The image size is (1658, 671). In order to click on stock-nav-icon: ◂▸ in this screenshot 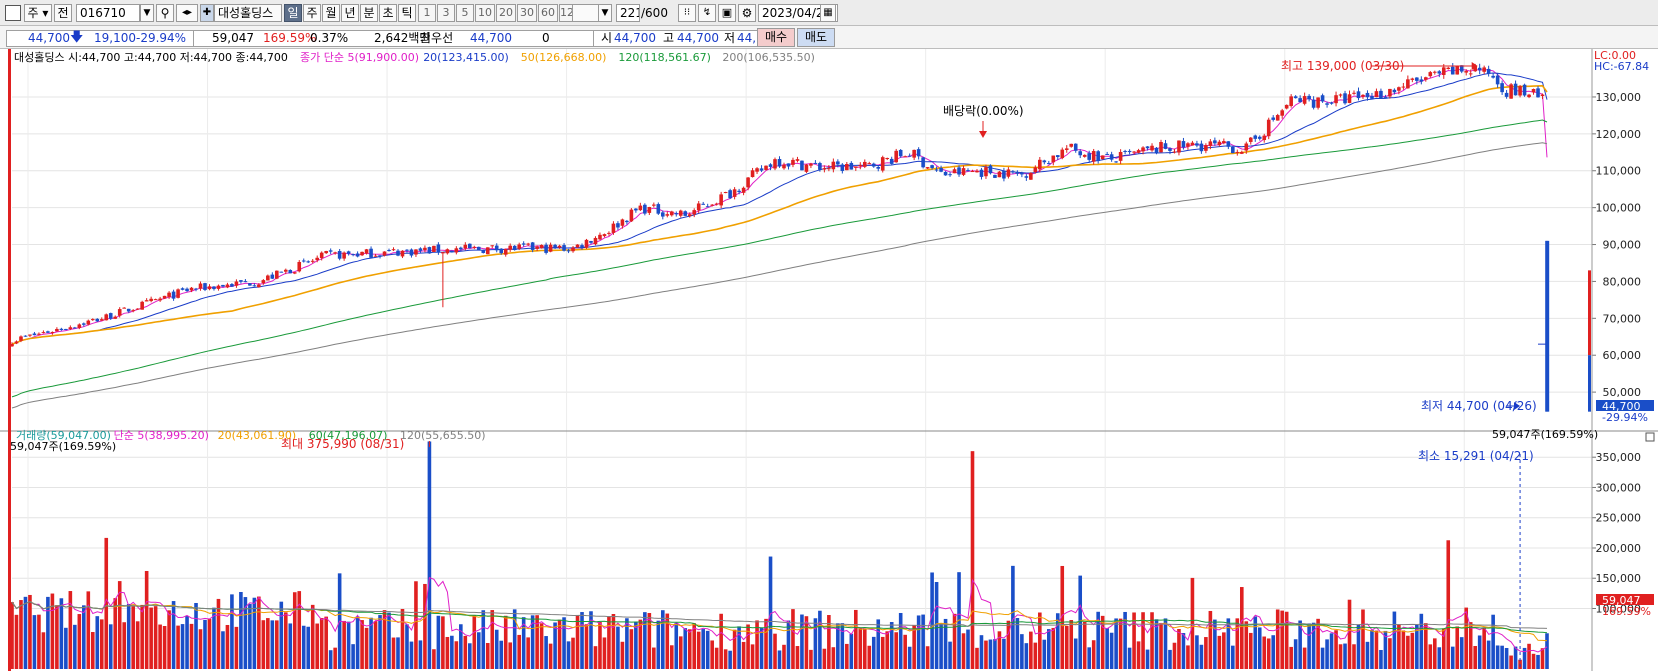, I will do `click(187, 13)`.